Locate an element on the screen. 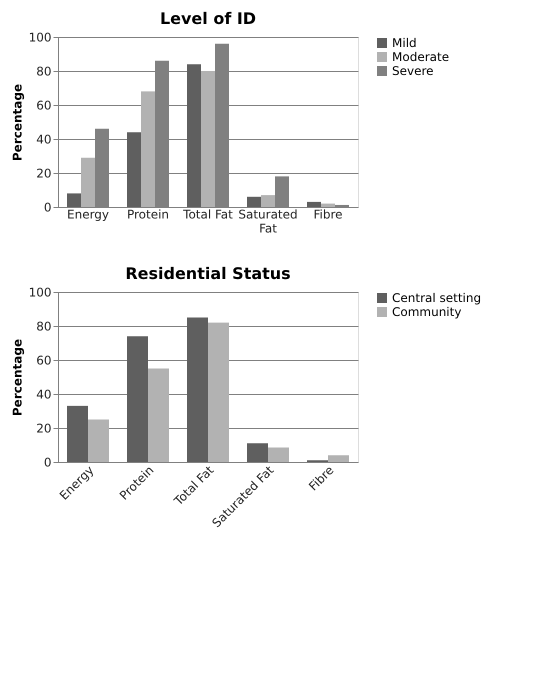 The height and width of the screenshot is (686, 549). legend-label: Community is located at coordinates (427, 312).